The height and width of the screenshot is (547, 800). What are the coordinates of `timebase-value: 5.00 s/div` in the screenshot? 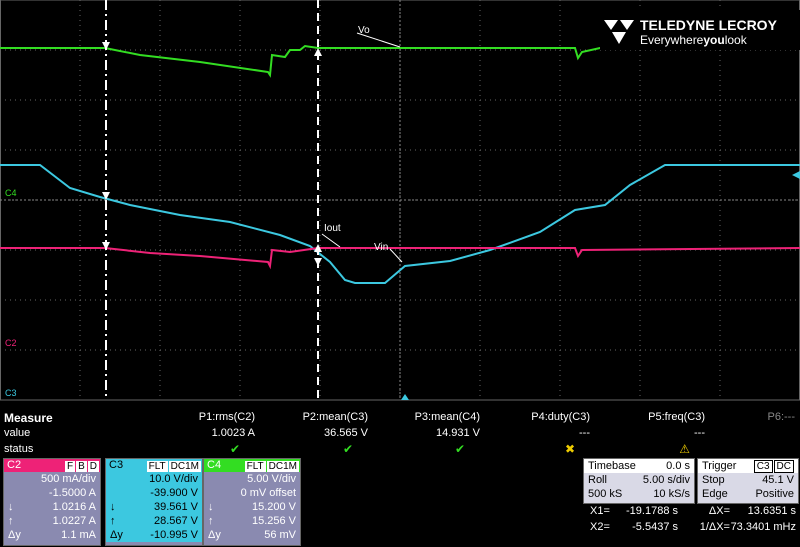 It's located at (666, 480).